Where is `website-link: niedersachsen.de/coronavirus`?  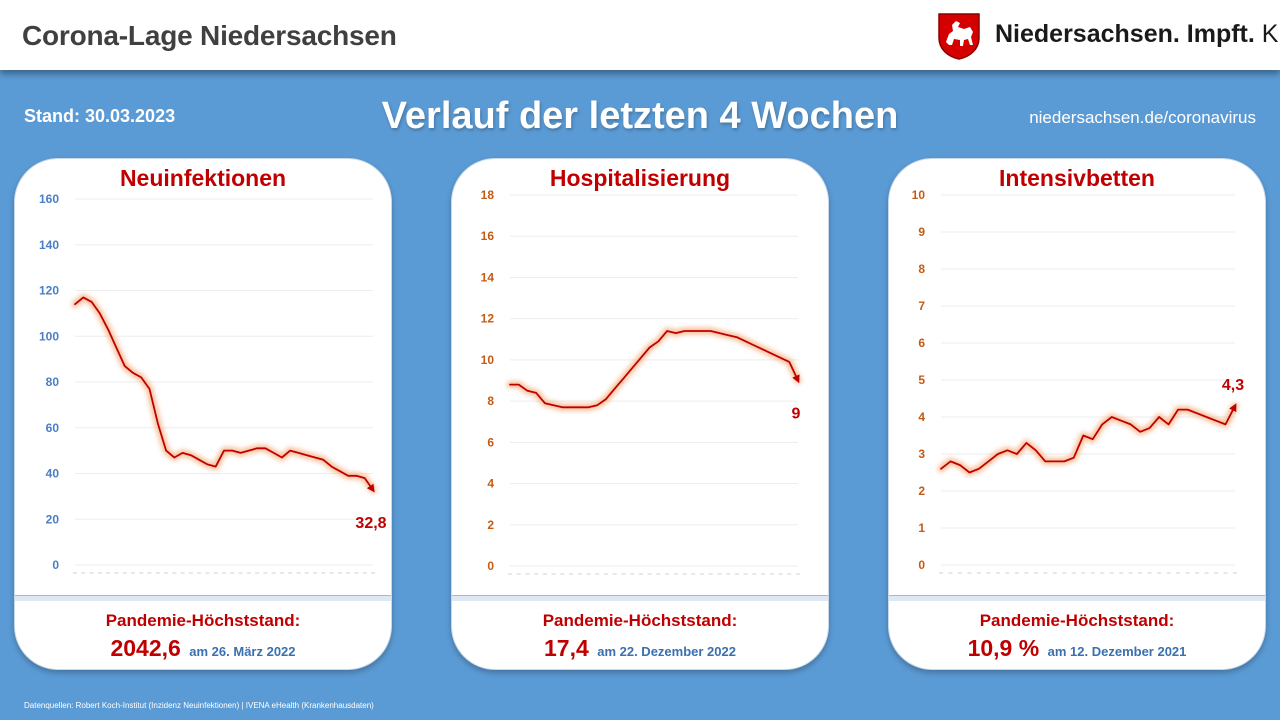 website-link: niedersachsen.de/coronavirus is located at coordinates (1142, 117).